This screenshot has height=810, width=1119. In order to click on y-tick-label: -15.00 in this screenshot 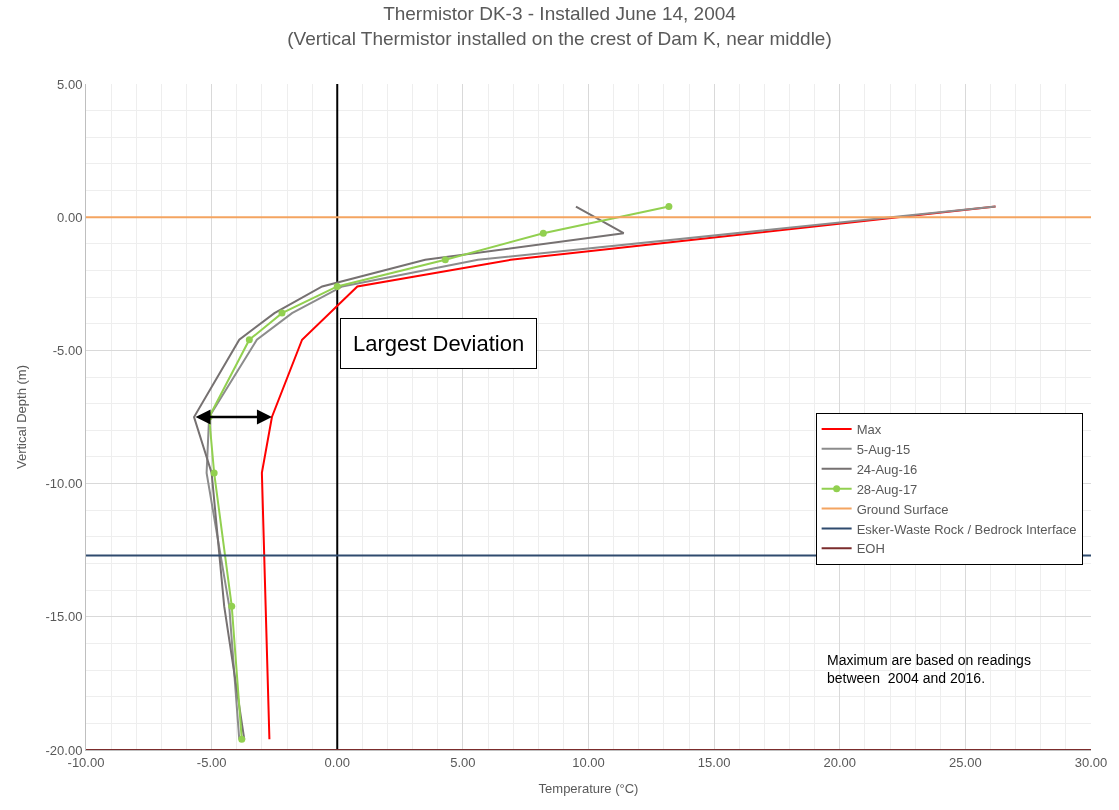, I will do `click(64, 617)`.